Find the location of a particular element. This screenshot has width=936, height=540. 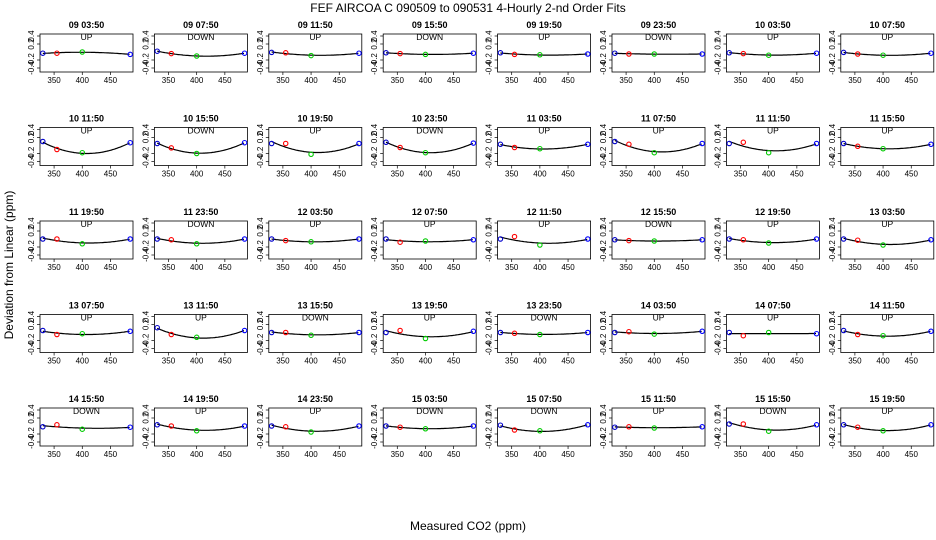

panel: 09 19:50 UP 350 400 450 -0.4-0.2 0.20.4 is located at coordinates (538, 52).